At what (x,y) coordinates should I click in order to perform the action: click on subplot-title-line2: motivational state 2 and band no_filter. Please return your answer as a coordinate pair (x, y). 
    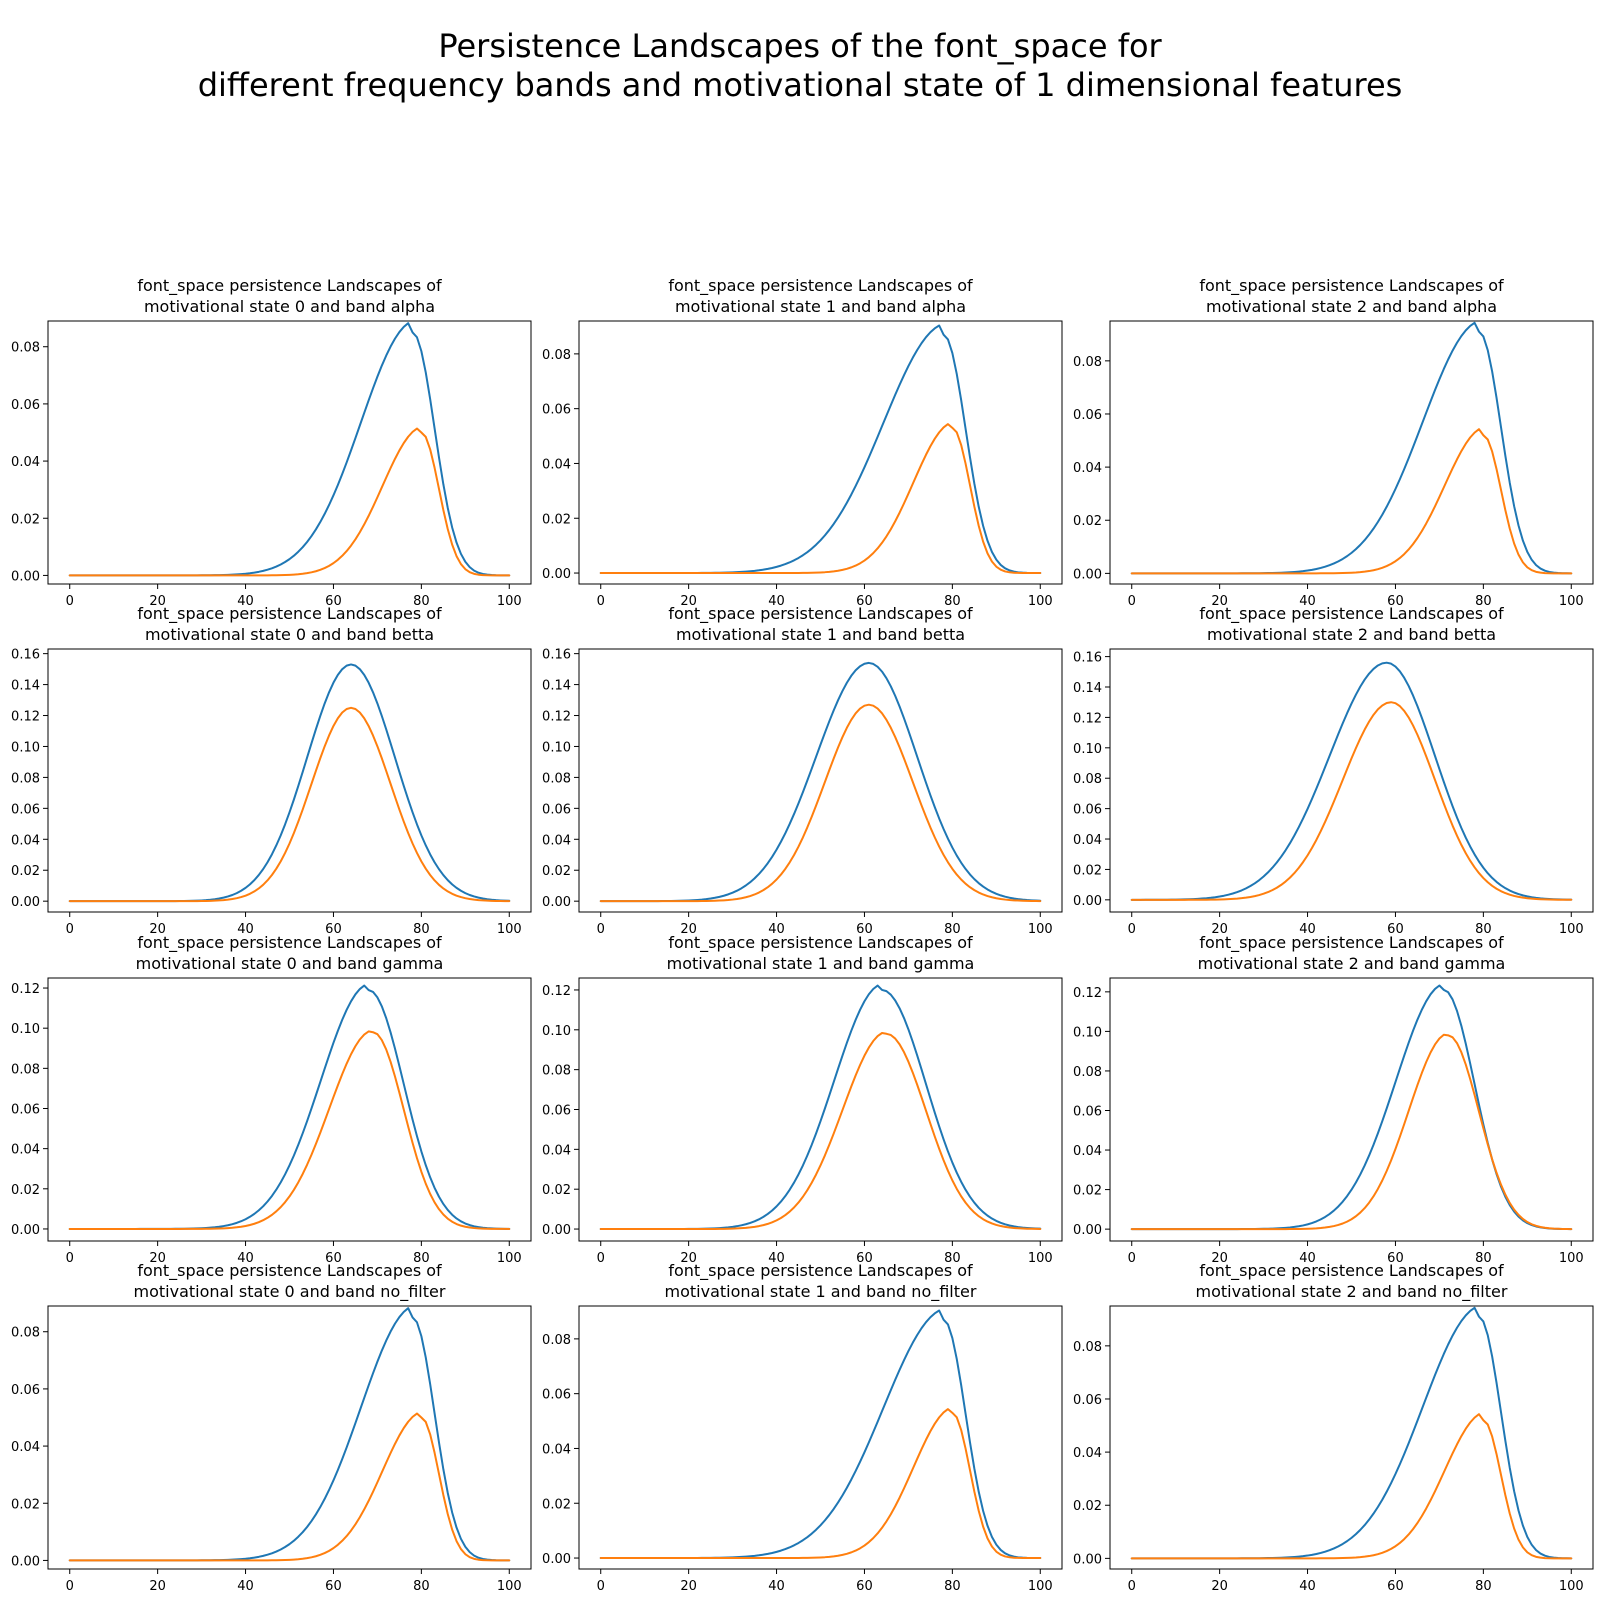
    Looking at the image, I should click on (1352, 1292).